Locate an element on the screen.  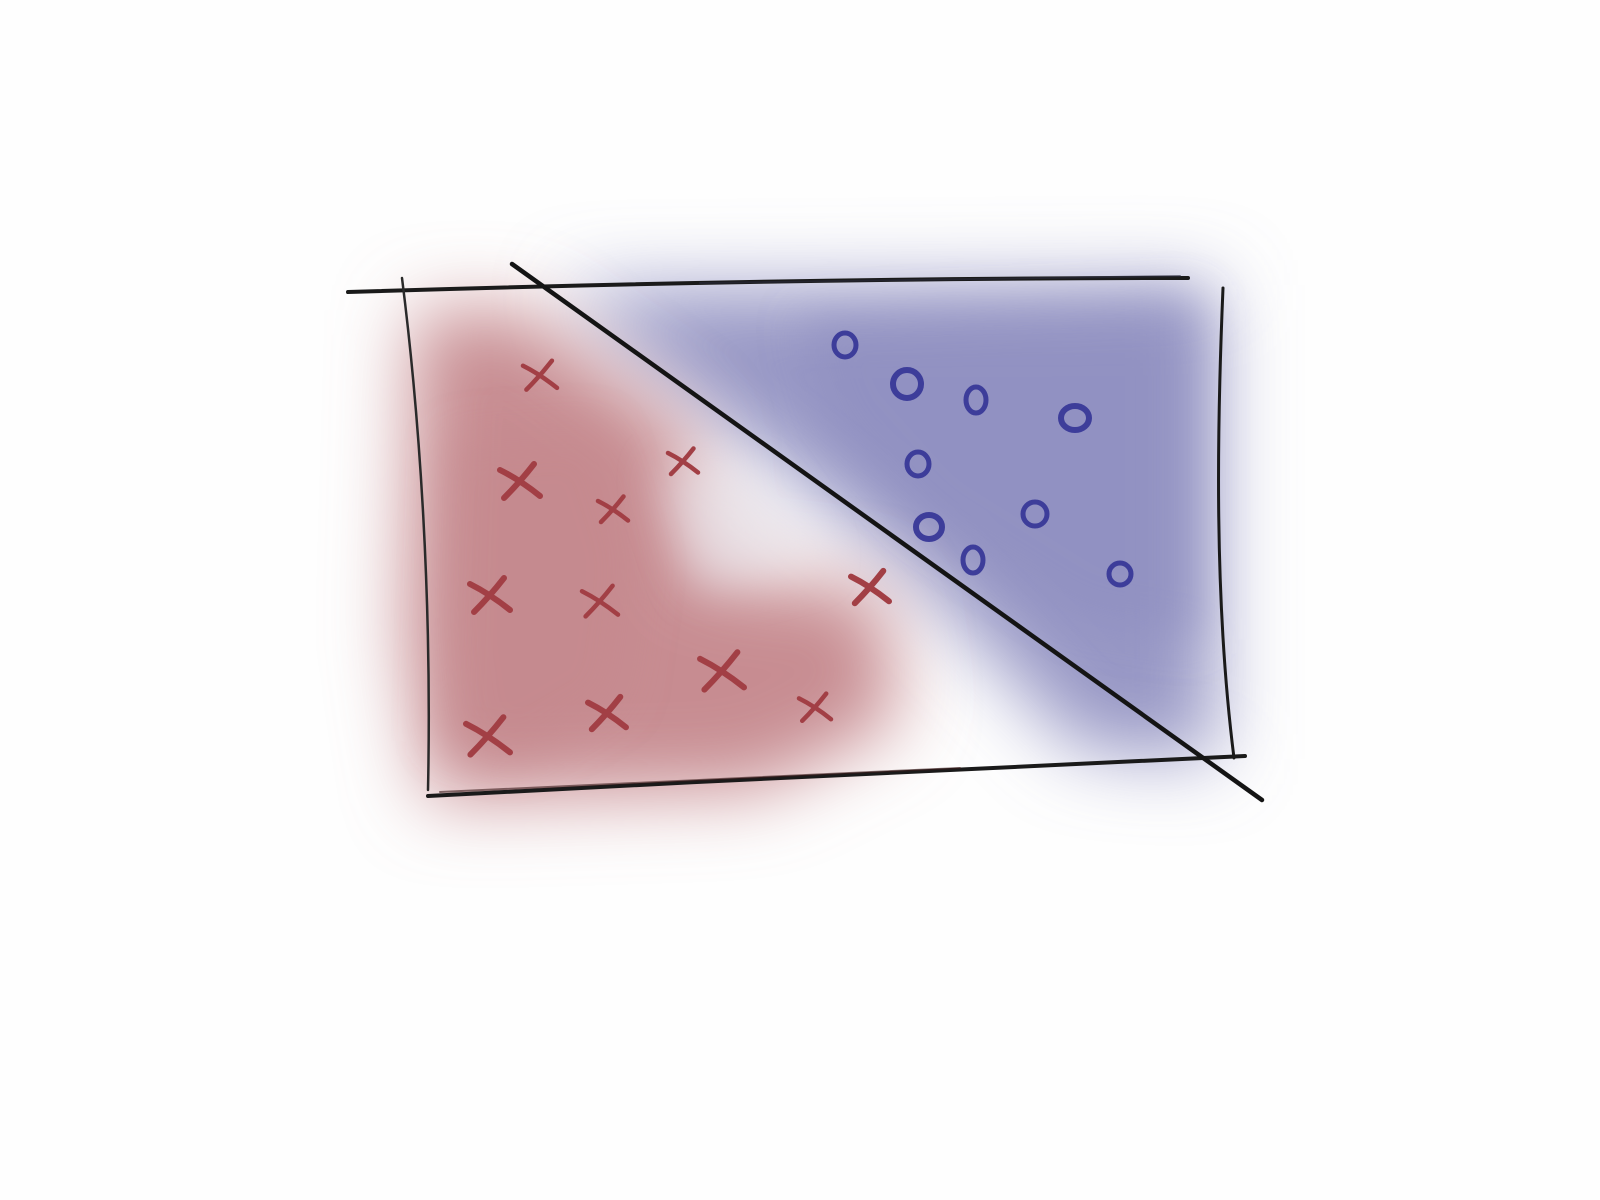
class-x-markers is located at coordinates (677, 558).